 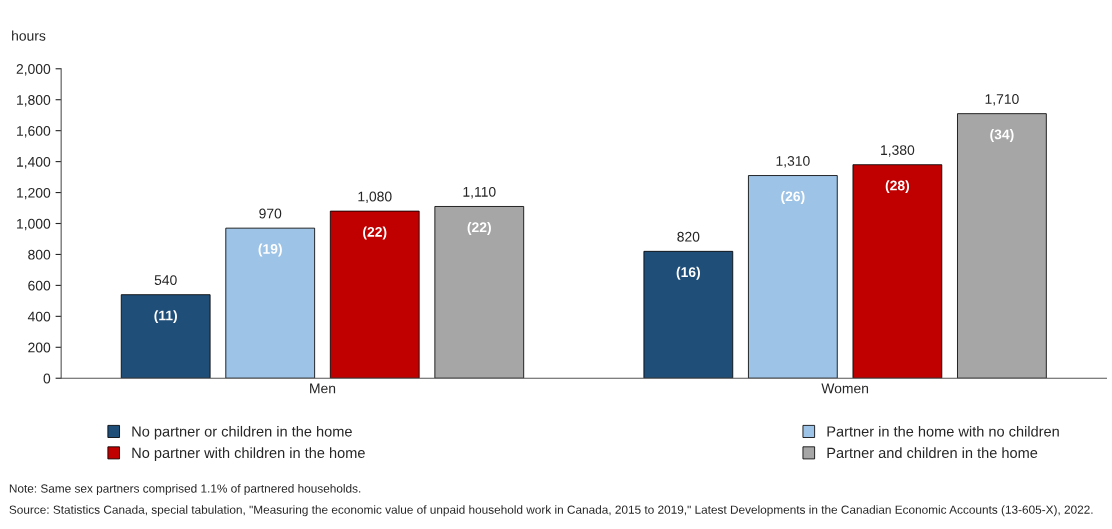 What do you see at coordinates (34, 101) in the screenshot?
I see `y-tick-label: 1,800` at bounding box center [34, 101].